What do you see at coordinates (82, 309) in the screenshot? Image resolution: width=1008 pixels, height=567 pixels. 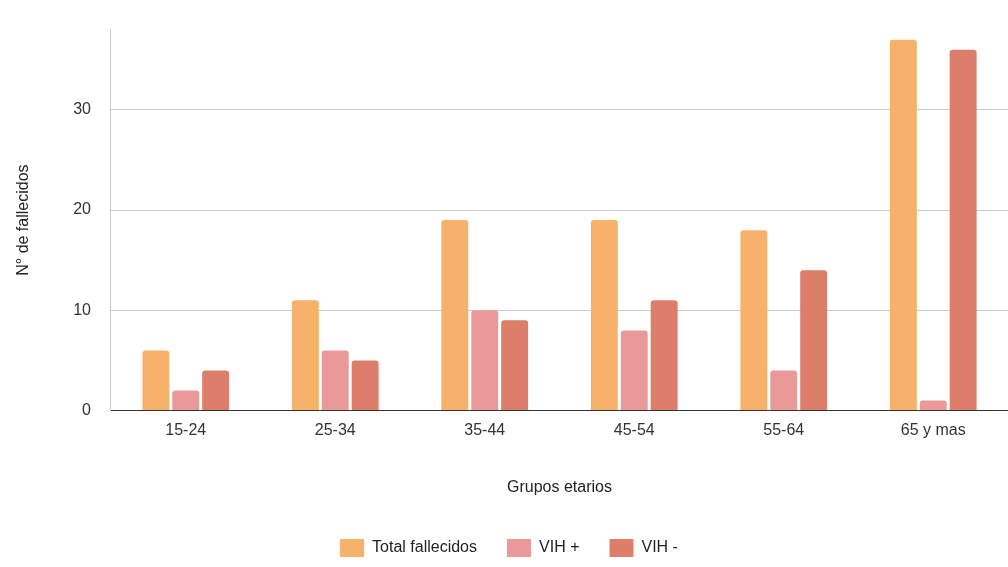 I see `y-tick-label: 10` at bounding box center [82, 309].